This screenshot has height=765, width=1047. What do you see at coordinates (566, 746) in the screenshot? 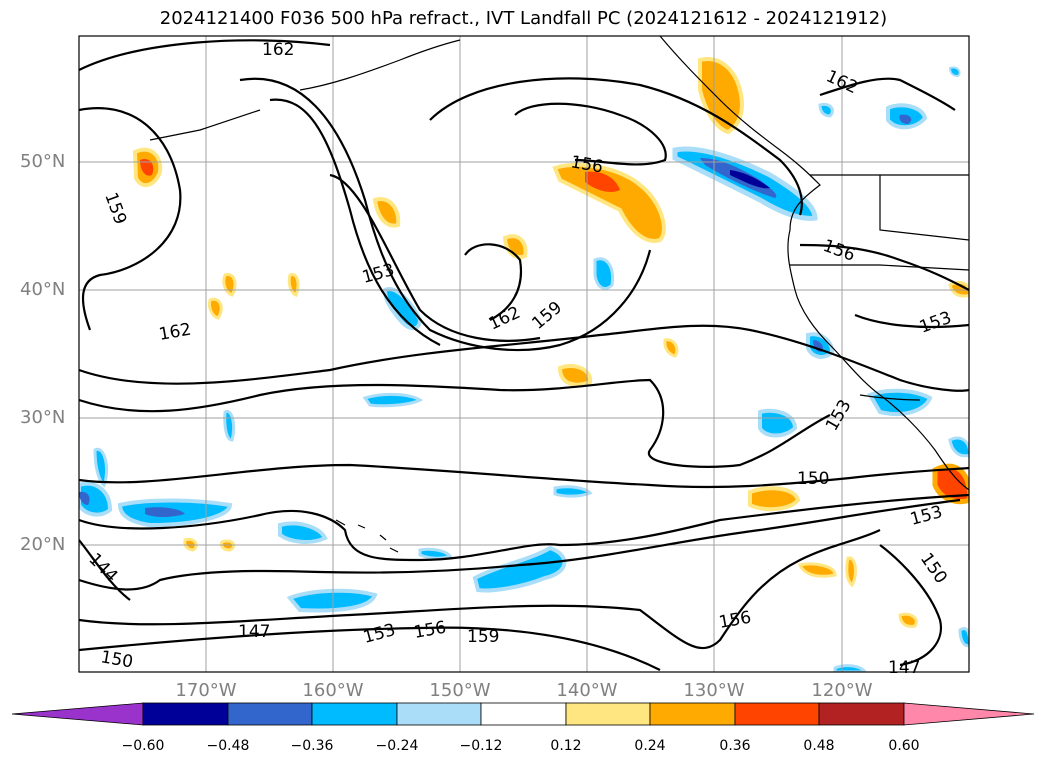
I see `colorbar-tick: 0.12` at bounding box center [566, 746].